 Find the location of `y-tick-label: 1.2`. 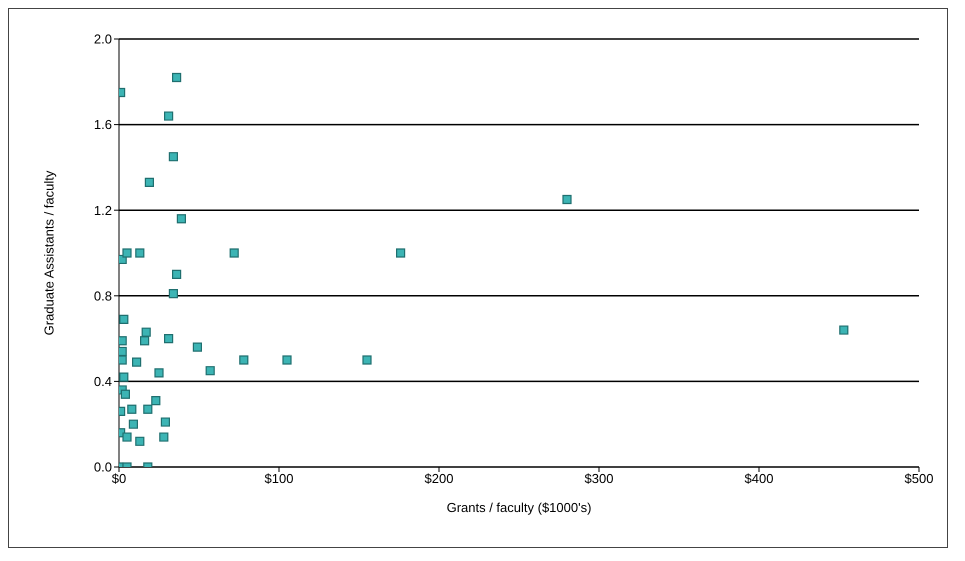

y-tick-label: 1.2 is located at coordinates (103, 210).